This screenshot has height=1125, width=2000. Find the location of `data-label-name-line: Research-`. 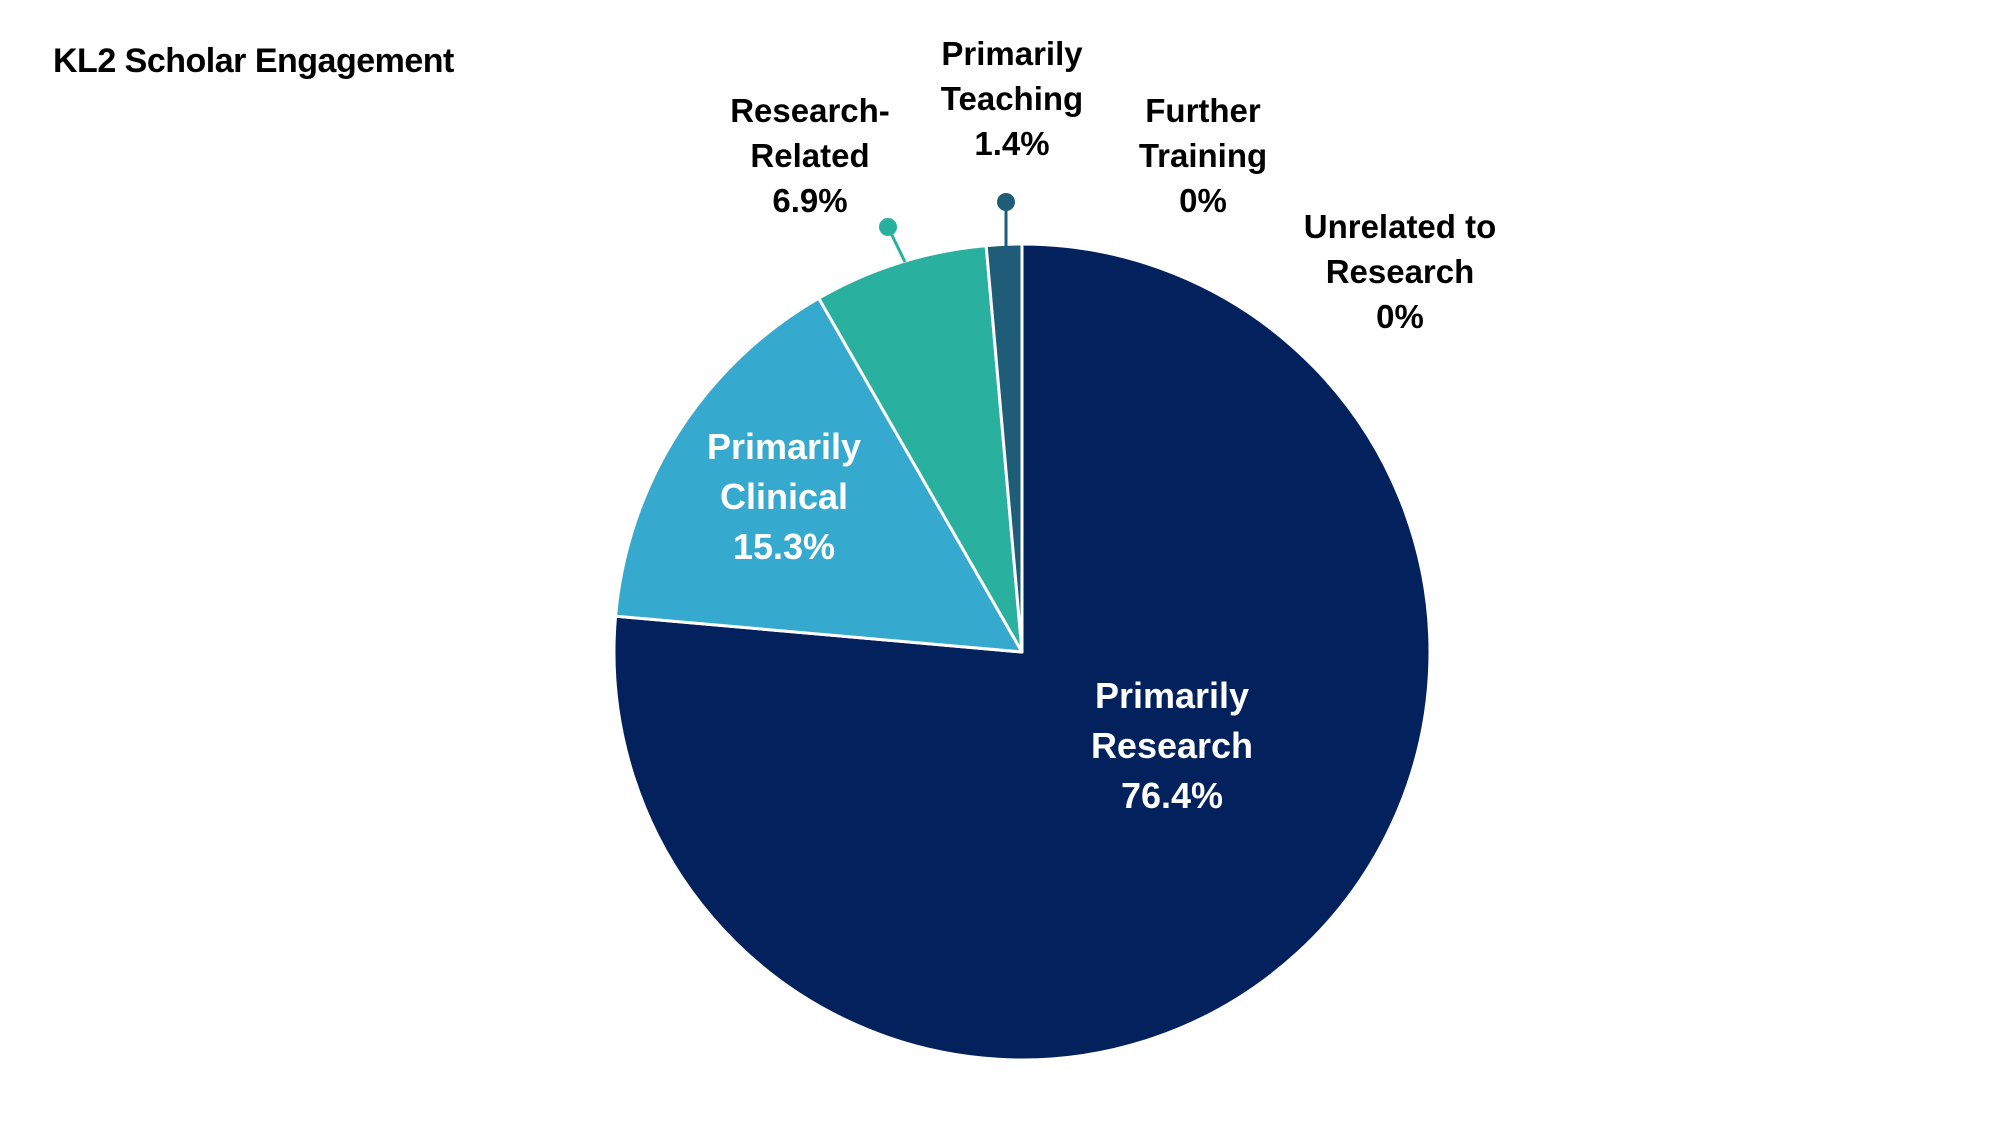

data-label-name-line: Research- is located at coordinates (810, 110).